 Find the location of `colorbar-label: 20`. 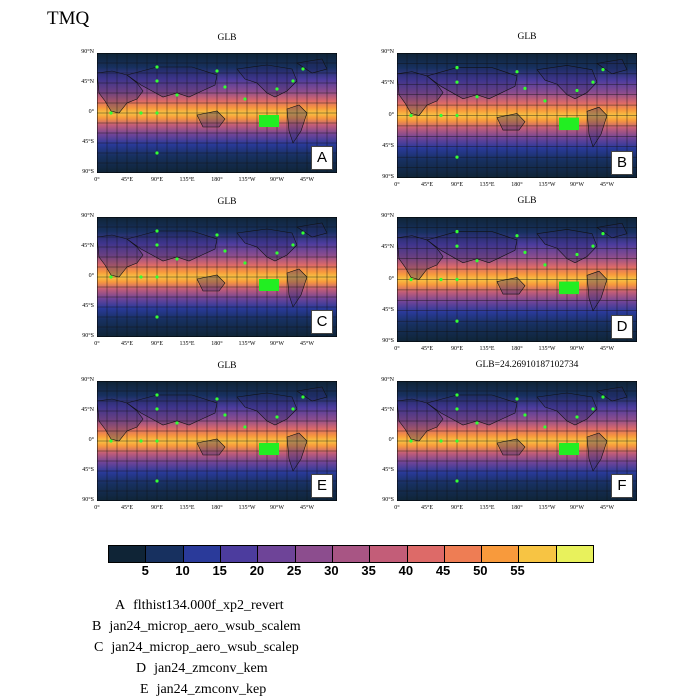

colorbar-label: 20 is located at coordinates (257, 570).